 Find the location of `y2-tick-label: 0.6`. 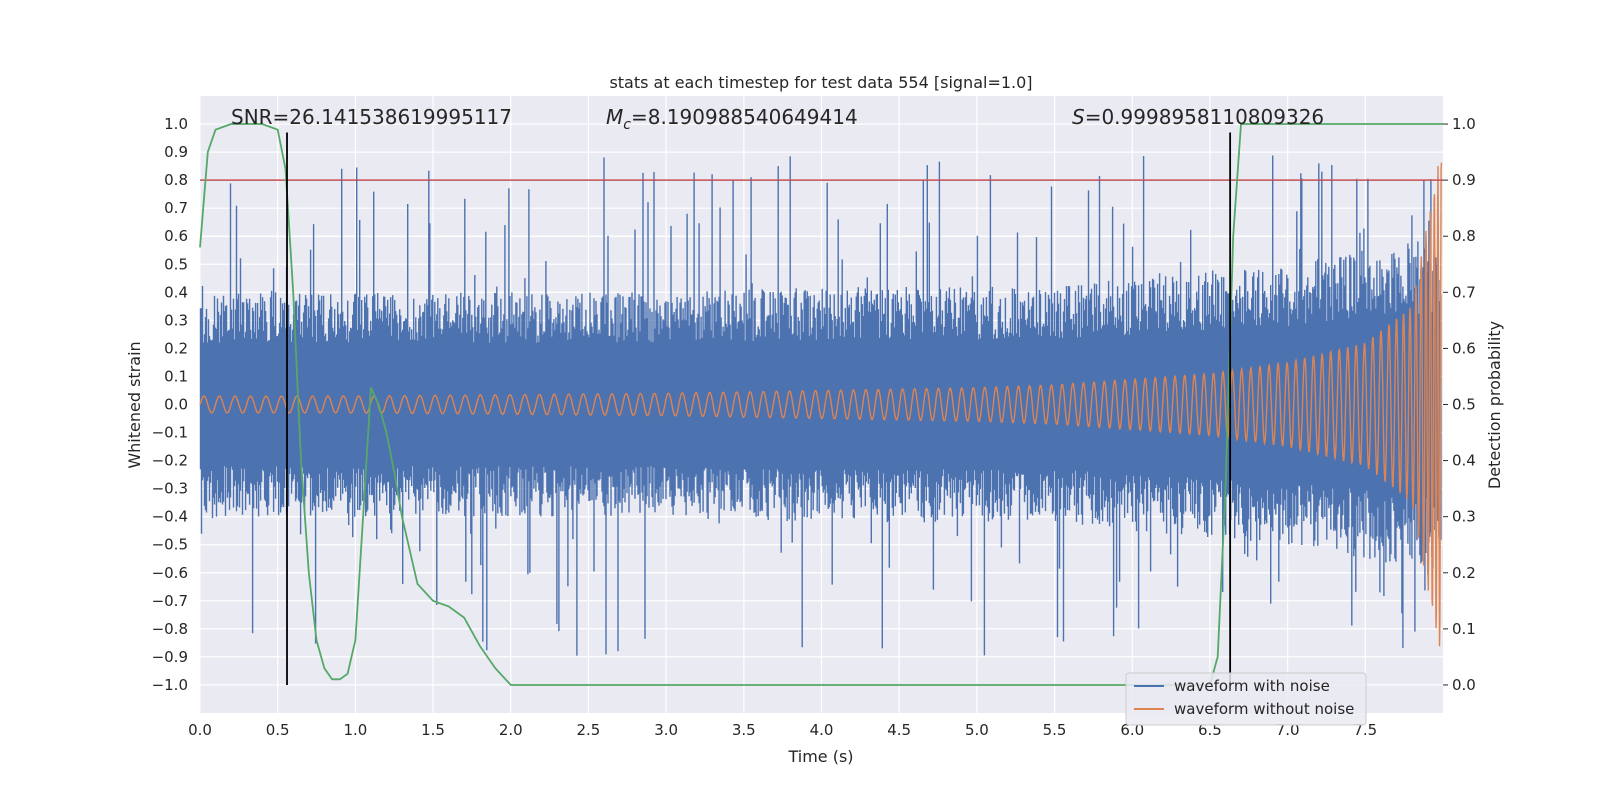

y2-tick-label: 0.6 is located at coordinates (1464, 348).